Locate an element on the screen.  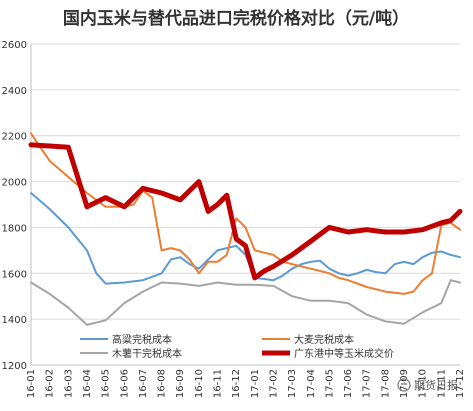
x-tick-label: 16-01 is located at coordinates (31, 383).